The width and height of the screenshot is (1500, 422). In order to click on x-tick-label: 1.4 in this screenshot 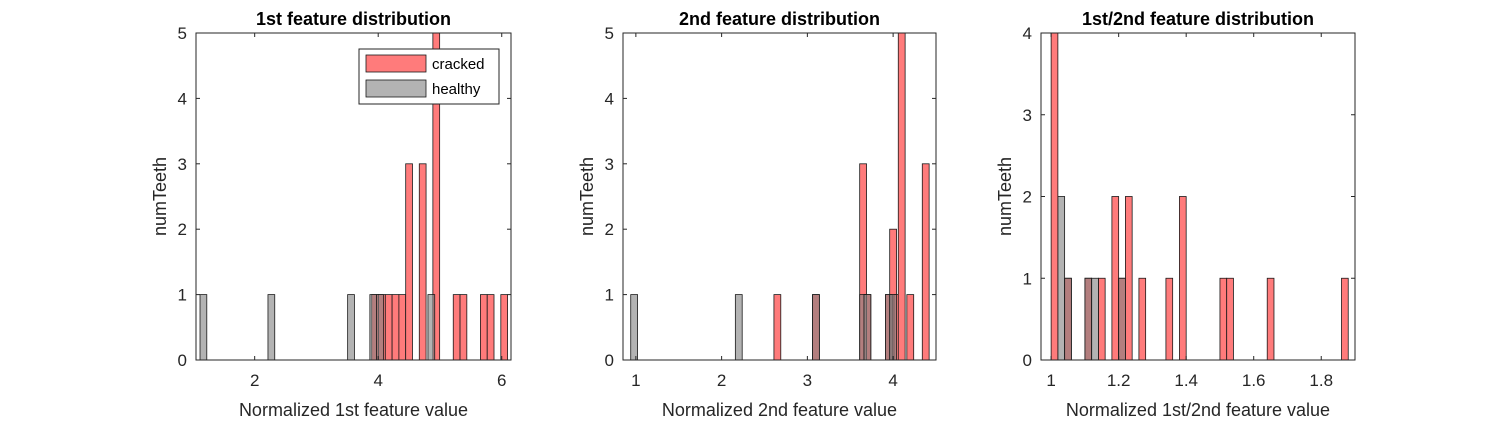, I will do `click(1186, 380)`.